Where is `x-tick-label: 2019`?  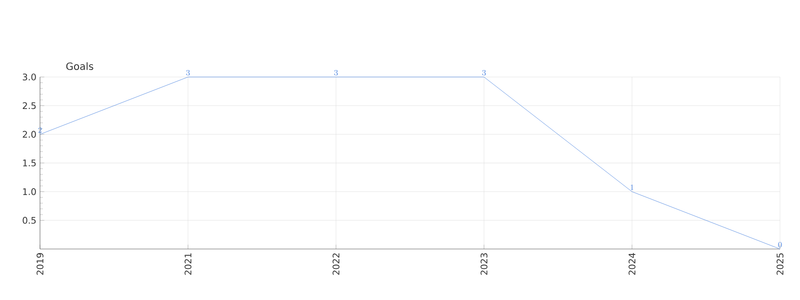
x-tick-label: 2019 is located at coordinates (40, 264).